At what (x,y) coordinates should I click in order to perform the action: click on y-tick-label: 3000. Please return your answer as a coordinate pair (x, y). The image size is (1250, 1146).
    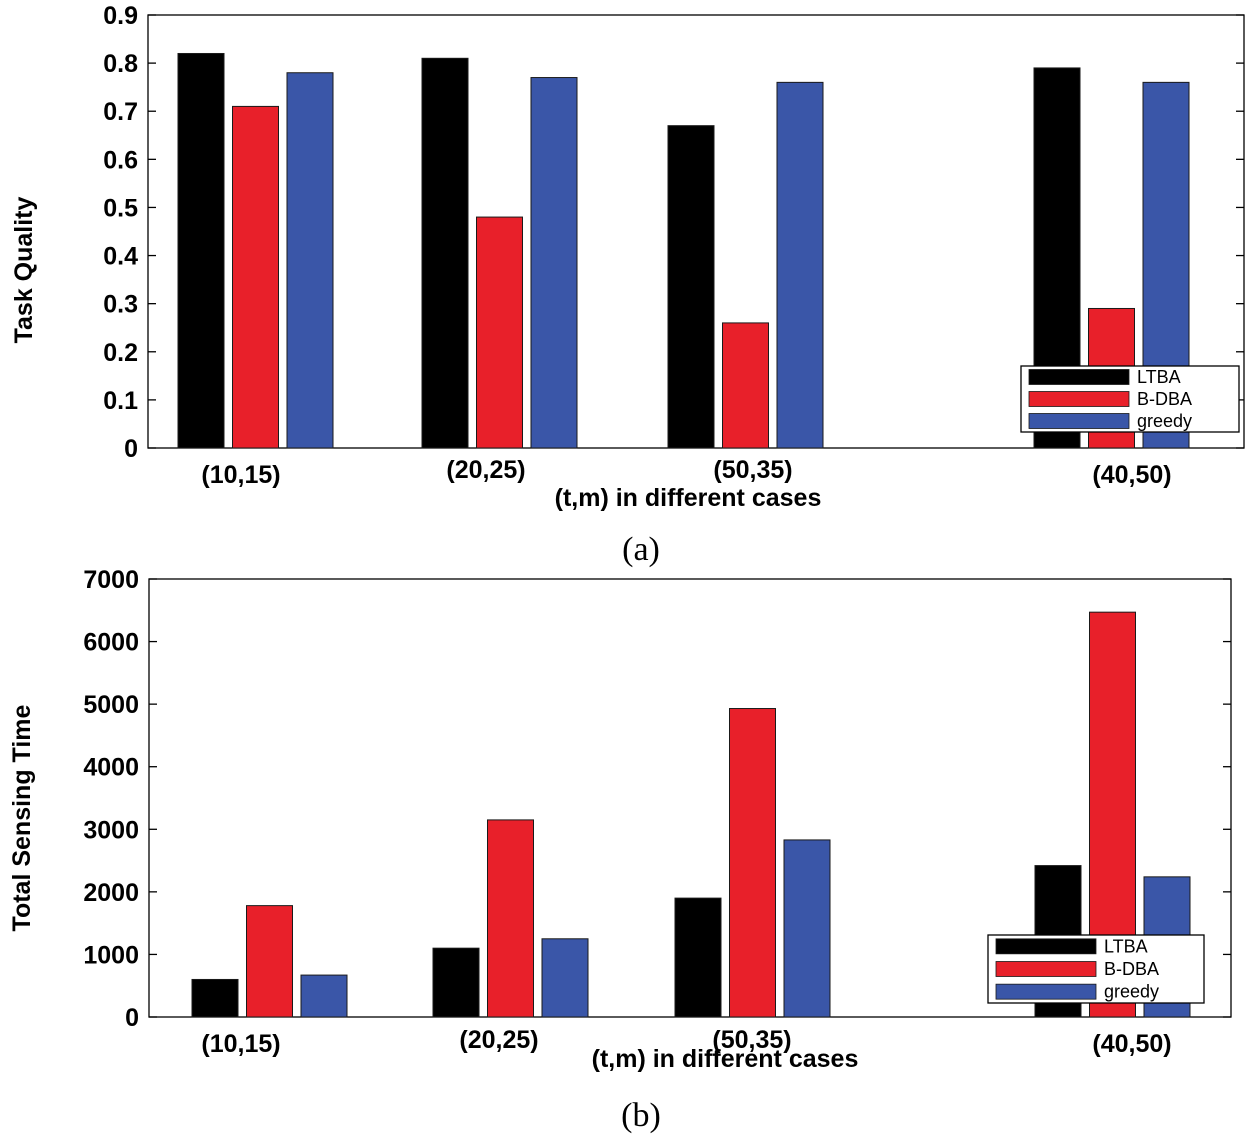
    Looking at the image, I should click on (111, 830).